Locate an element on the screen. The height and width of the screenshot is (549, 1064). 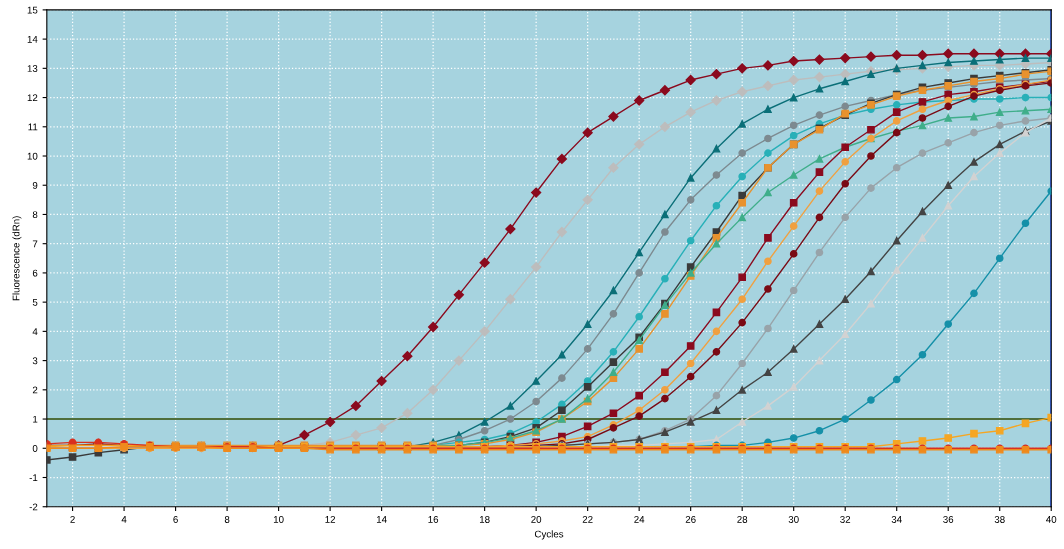
x-tick-label: 18 is located at coordinates (484, 519).